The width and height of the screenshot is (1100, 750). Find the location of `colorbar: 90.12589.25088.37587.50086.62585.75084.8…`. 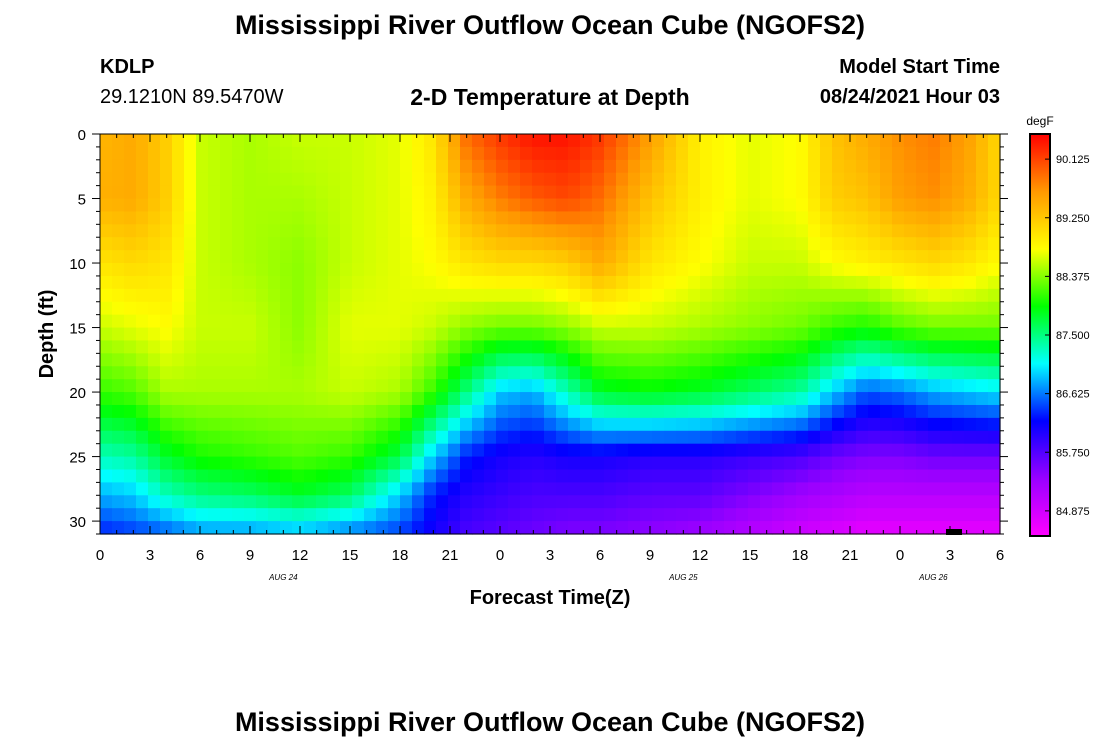

colorbar: 90.12589.25088.37587.50086.62585.75084.8… is located at coordinates (1059, 335).